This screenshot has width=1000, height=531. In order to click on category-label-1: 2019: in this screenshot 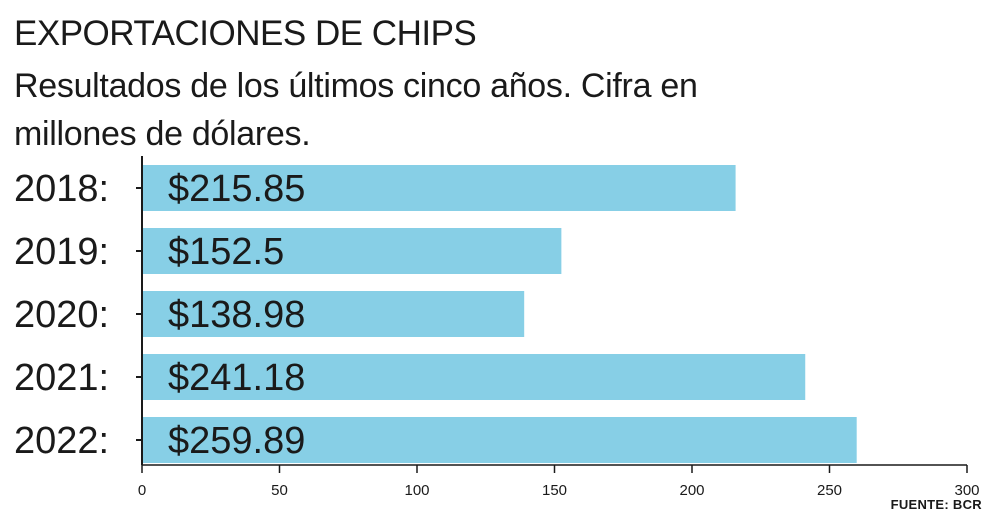, I will do `click(61, 252)`.